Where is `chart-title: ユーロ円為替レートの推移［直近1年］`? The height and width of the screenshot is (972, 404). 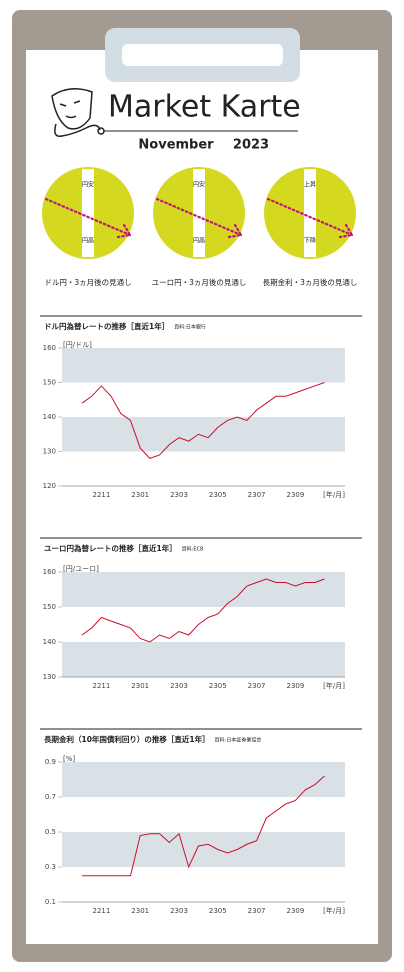 chart-title: ユーロ円為替レートの推移［直近1年］ is located at coordinates (110, 548).